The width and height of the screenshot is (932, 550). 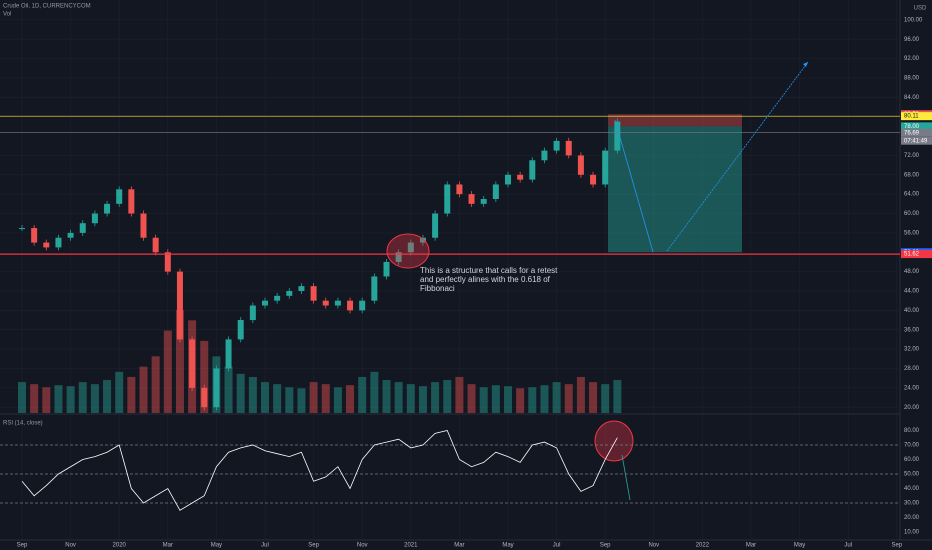 I want to click on price-label: 51.62, so click(x=912, y=255).